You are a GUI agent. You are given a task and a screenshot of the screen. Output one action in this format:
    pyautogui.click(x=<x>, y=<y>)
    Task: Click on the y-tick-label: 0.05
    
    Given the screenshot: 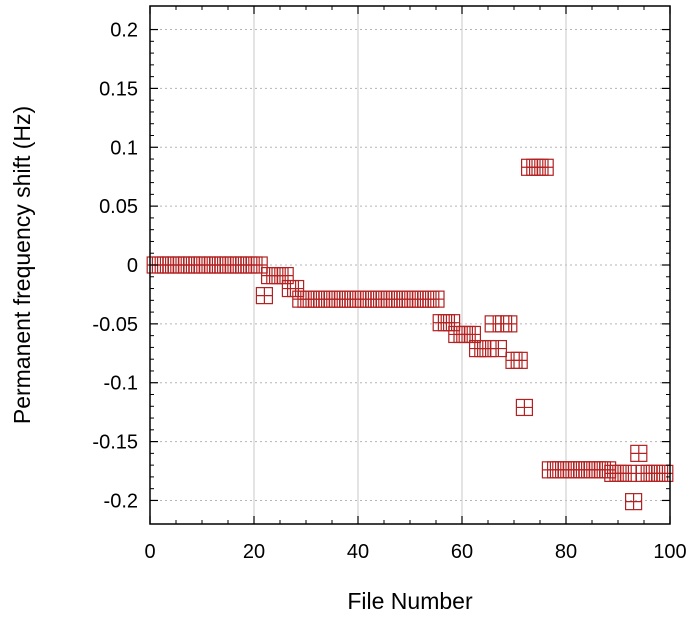 What is the action you would take?
    pyautogui.click(x=118, y=207)
    